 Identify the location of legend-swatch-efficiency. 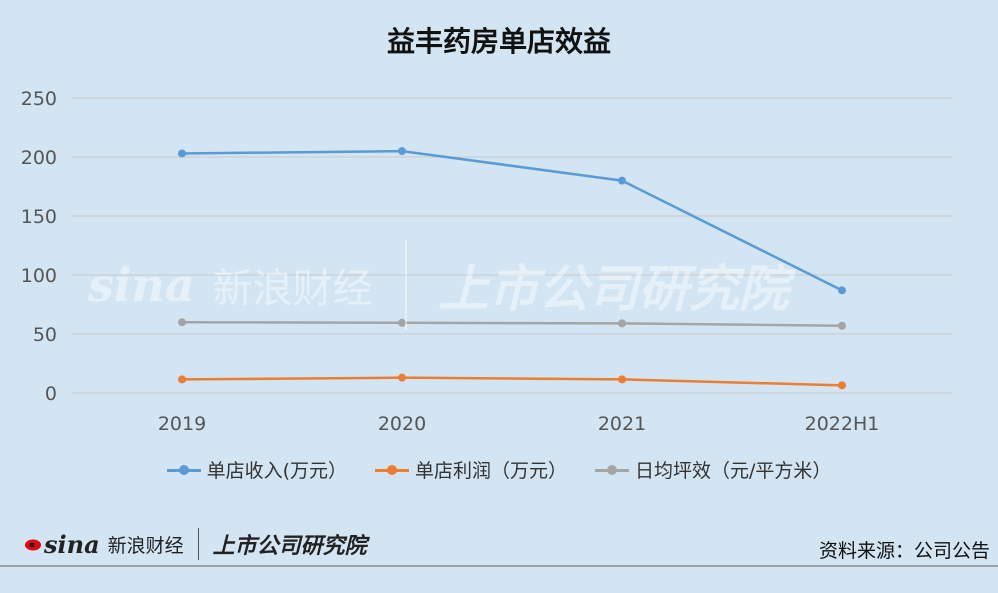
(612, 470).